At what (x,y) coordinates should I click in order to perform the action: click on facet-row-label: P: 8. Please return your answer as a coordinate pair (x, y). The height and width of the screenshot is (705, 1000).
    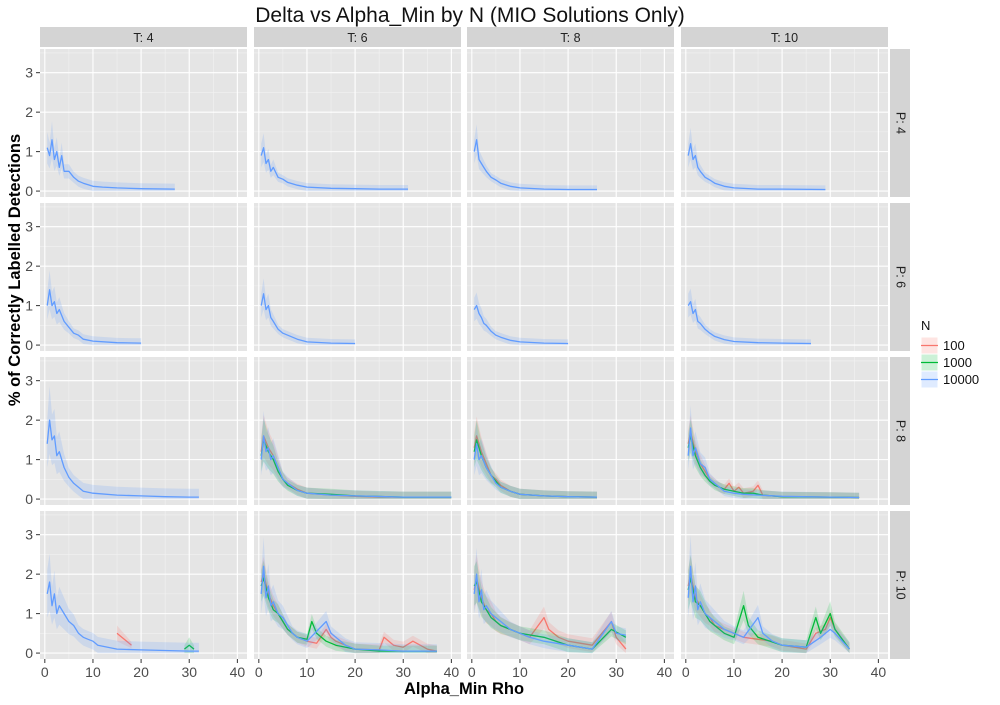
    Looking at the image, I should click on (901, 431).